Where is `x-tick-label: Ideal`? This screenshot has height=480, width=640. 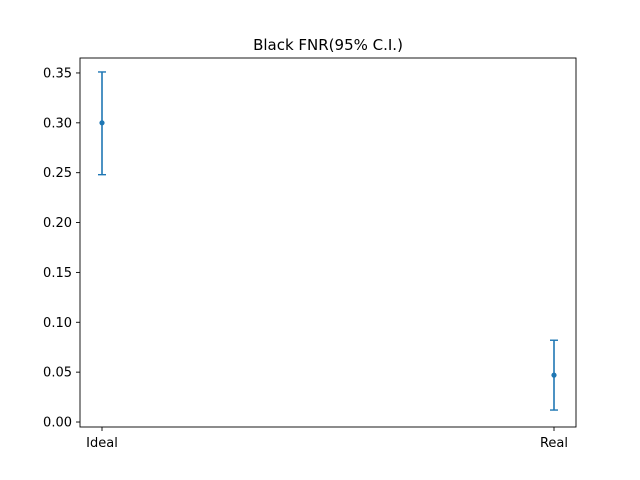
x-tick-label: Ideal is located at coordinates (102, 443).